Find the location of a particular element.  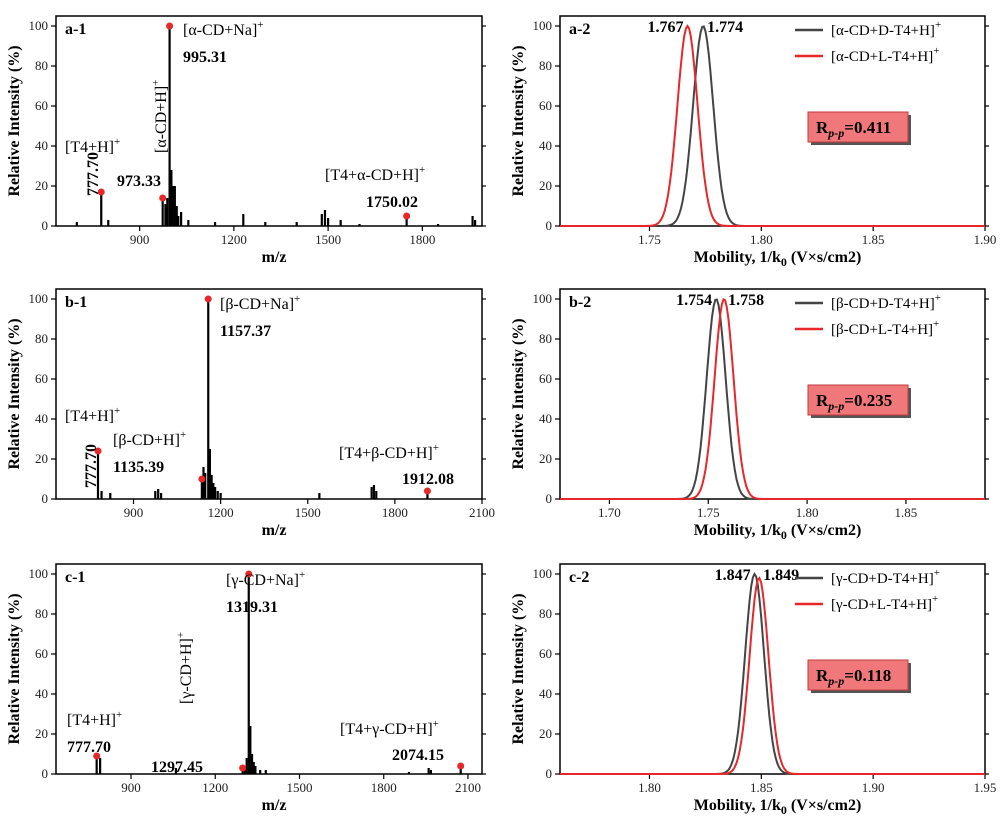

y-tick-label: 60 is located at coordinates (545, 105).